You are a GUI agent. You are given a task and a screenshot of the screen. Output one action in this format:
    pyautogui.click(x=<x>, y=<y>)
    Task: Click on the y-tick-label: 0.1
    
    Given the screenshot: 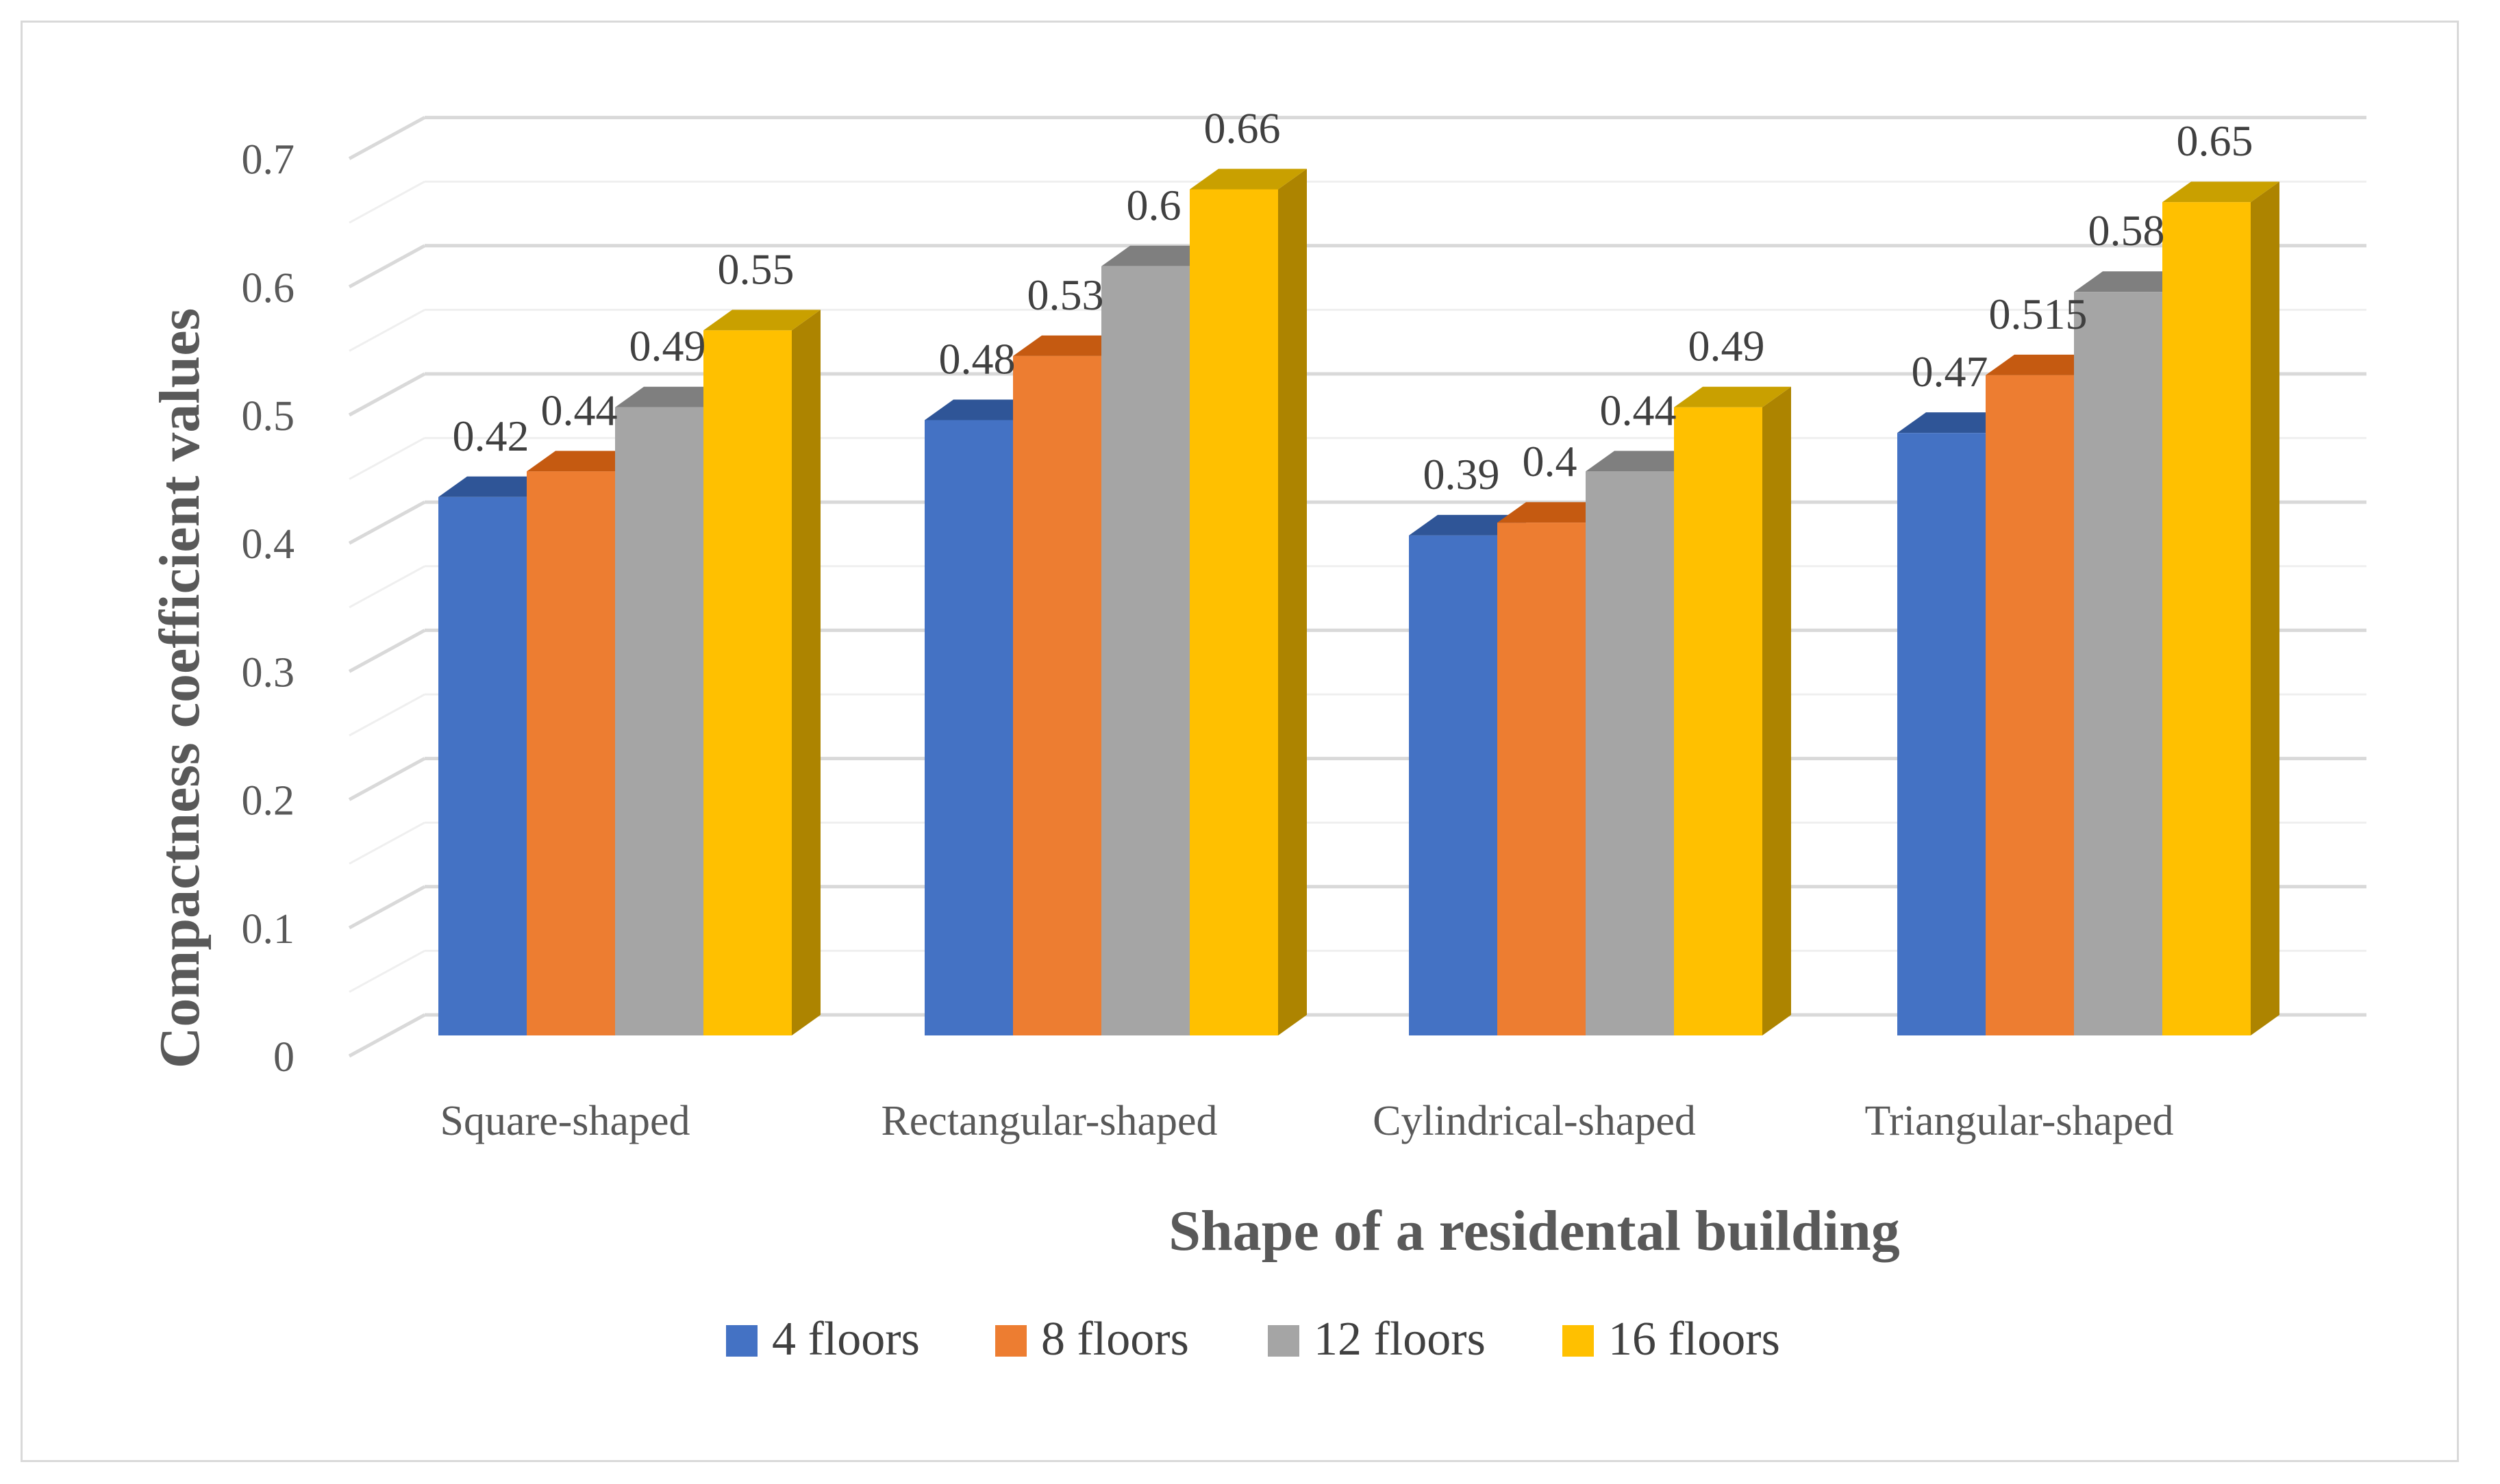 What is the action you would take?
    pyautogui.click(x=268, y=929)
    